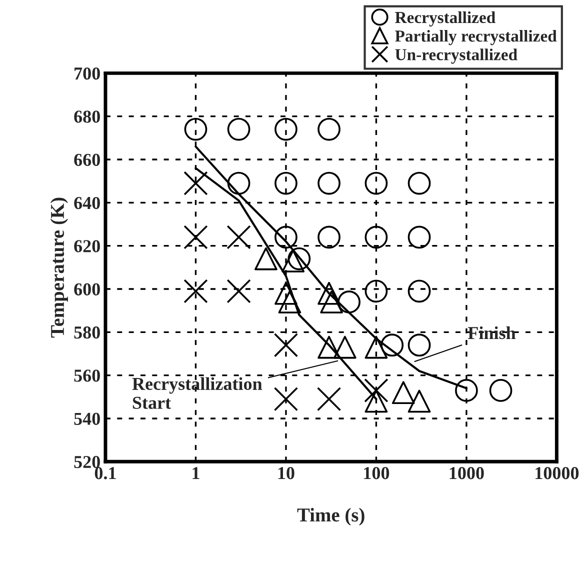  I want to click on x-tick-label: 1000, so click(467, 473).